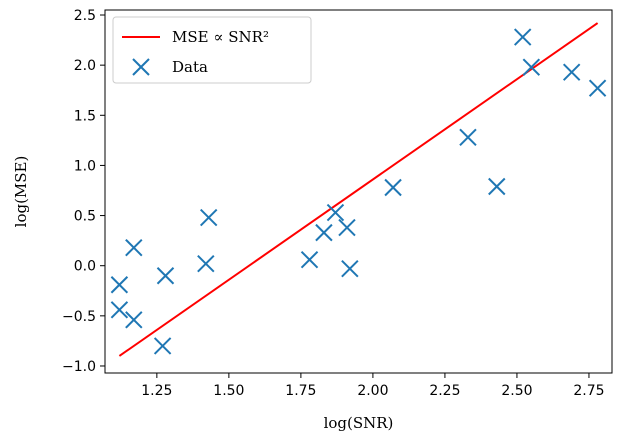 The width and height of the screenshot is (644, 438). I want to click on legend-line-label: MSE ∝ SNR², so click(220, 37).